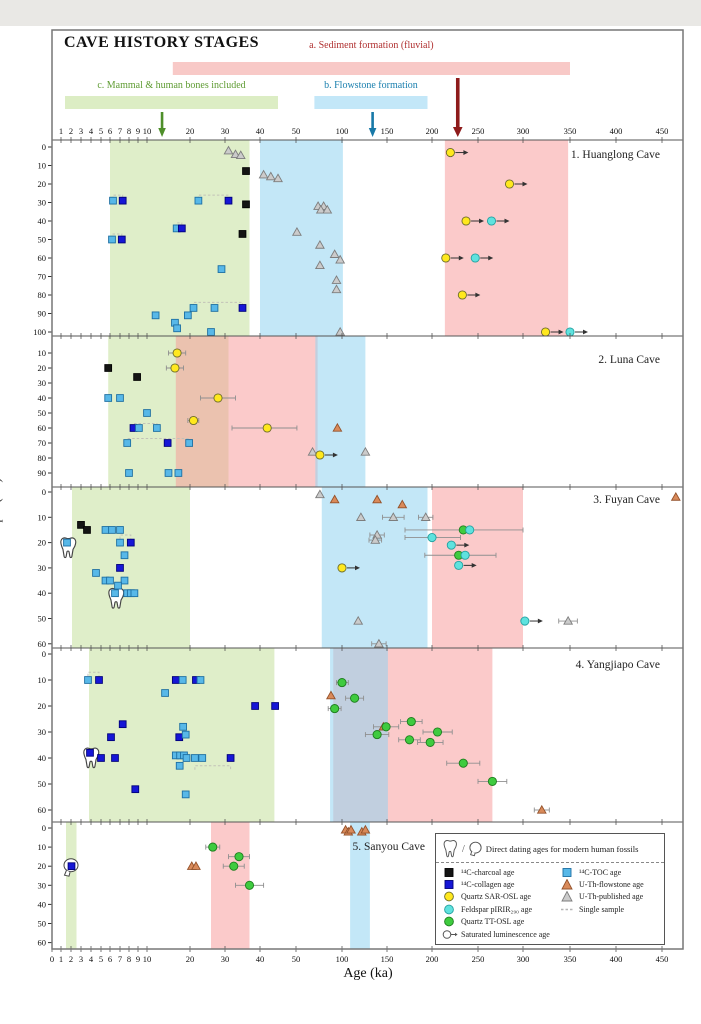  What do you see at coordinates (301, 238) in the screenshot?
I see `band-blue` at bounding box center [301, 238].